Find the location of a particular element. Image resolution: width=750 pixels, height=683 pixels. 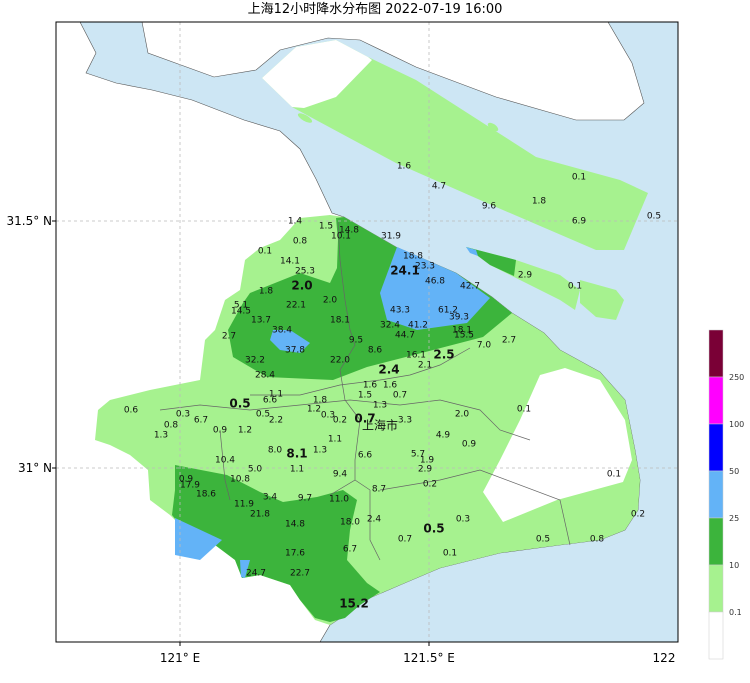

station-value: 1.5 is located at coordinates (365, 396).